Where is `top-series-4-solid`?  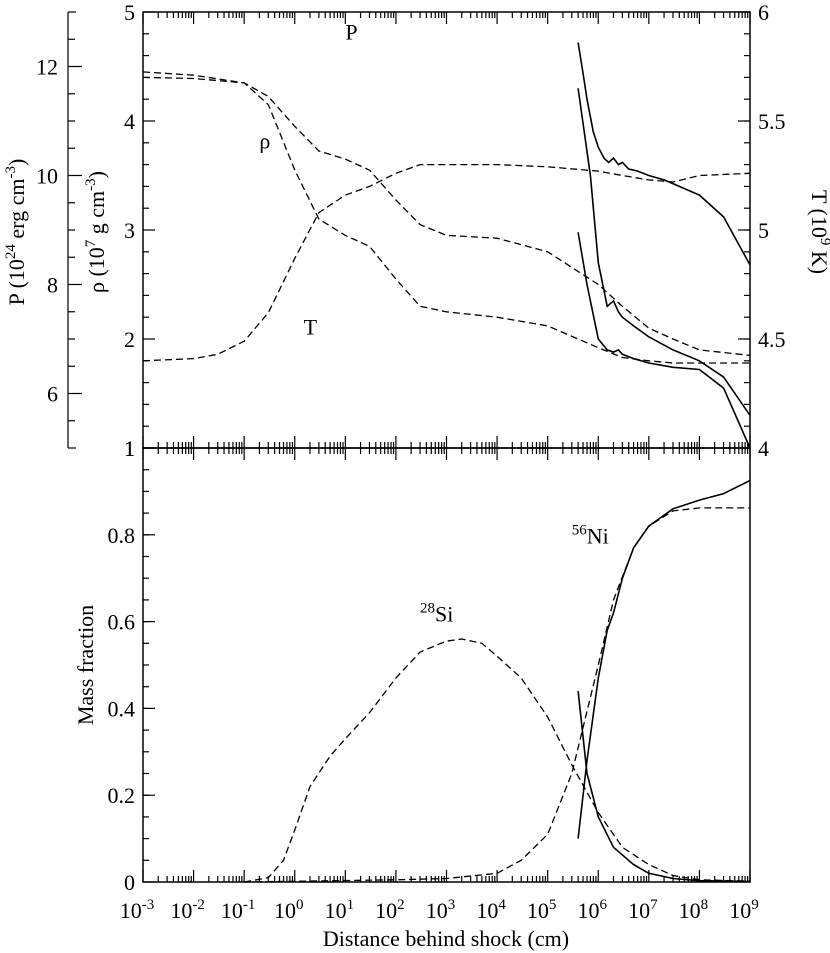
top-series-4-solid is located at coordinates (664, 340).